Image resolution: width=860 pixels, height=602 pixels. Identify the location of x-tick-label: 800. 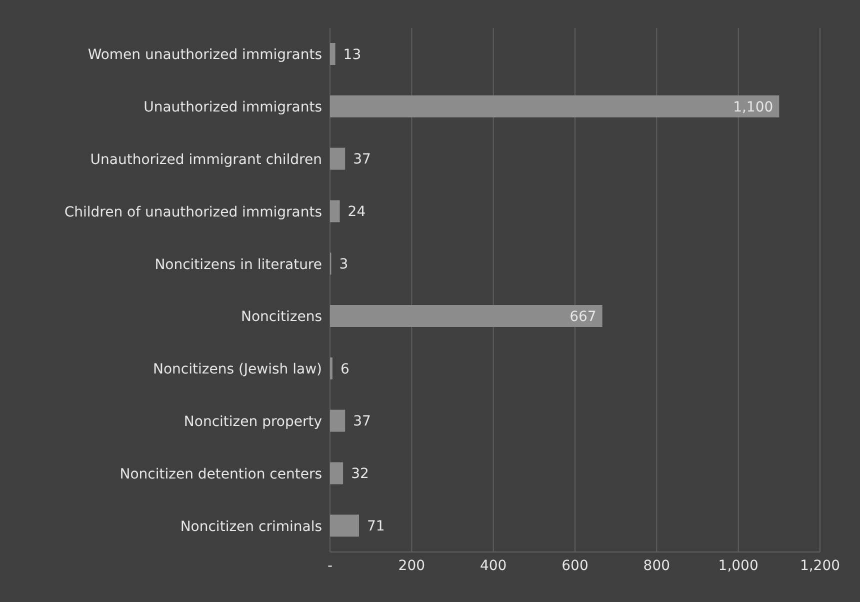
(656, 566).